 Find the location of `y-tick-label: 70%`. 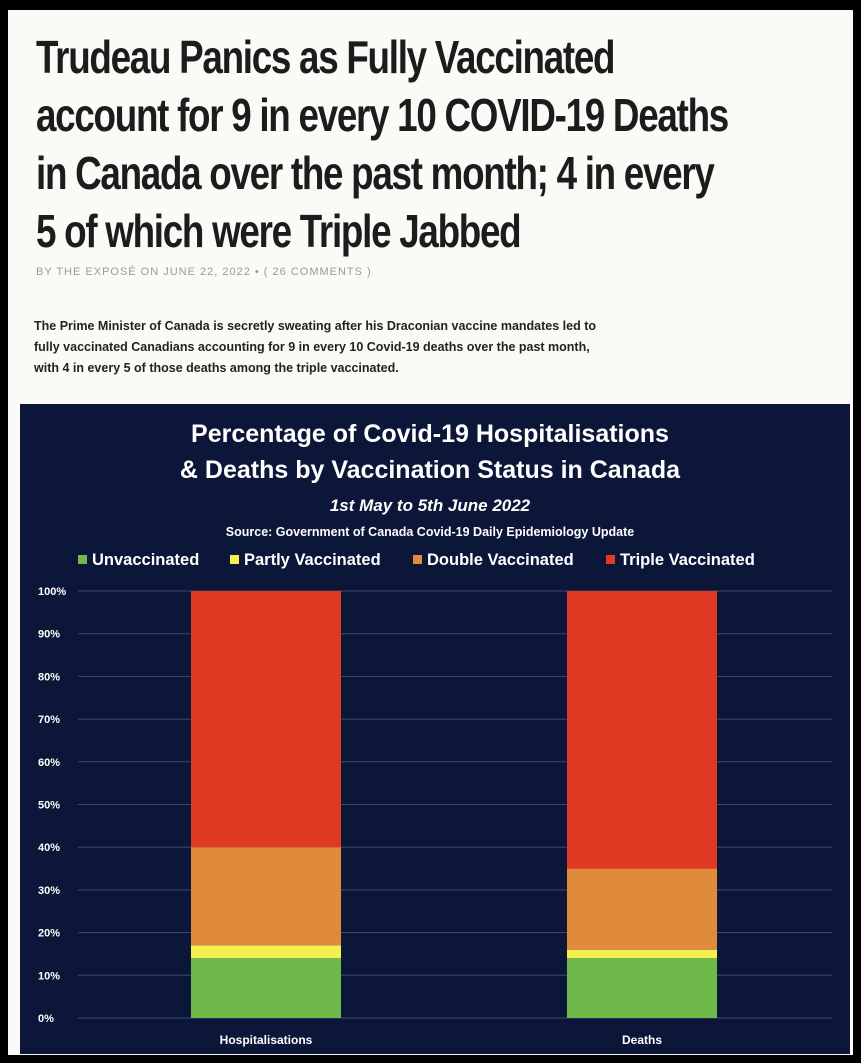

y-tick-label: 70% is located at coordinates (49, 720).